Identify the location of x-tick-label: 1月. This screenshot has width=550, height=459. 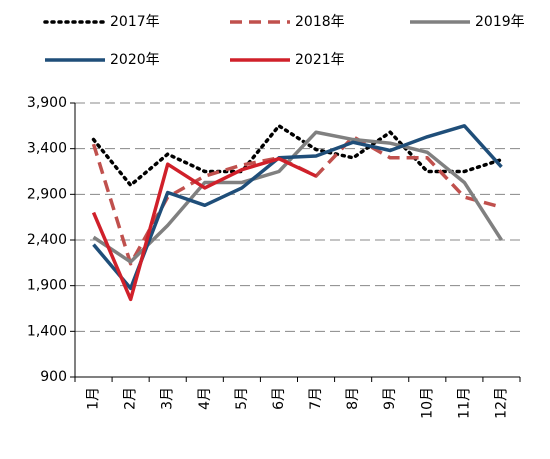
(94, 398).